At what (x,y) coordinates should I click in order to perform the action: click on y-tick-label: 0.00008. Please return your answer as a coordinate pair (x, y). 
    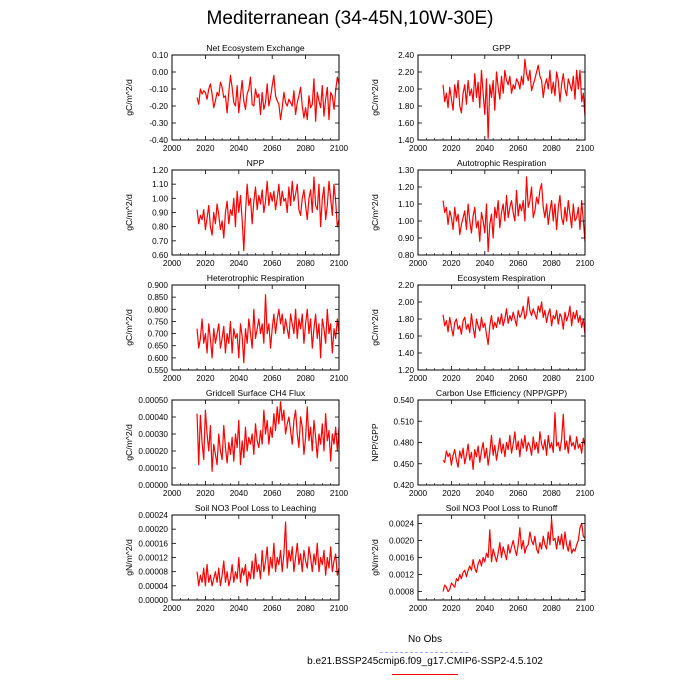
    Looking at the image, I should click on (153, 572).